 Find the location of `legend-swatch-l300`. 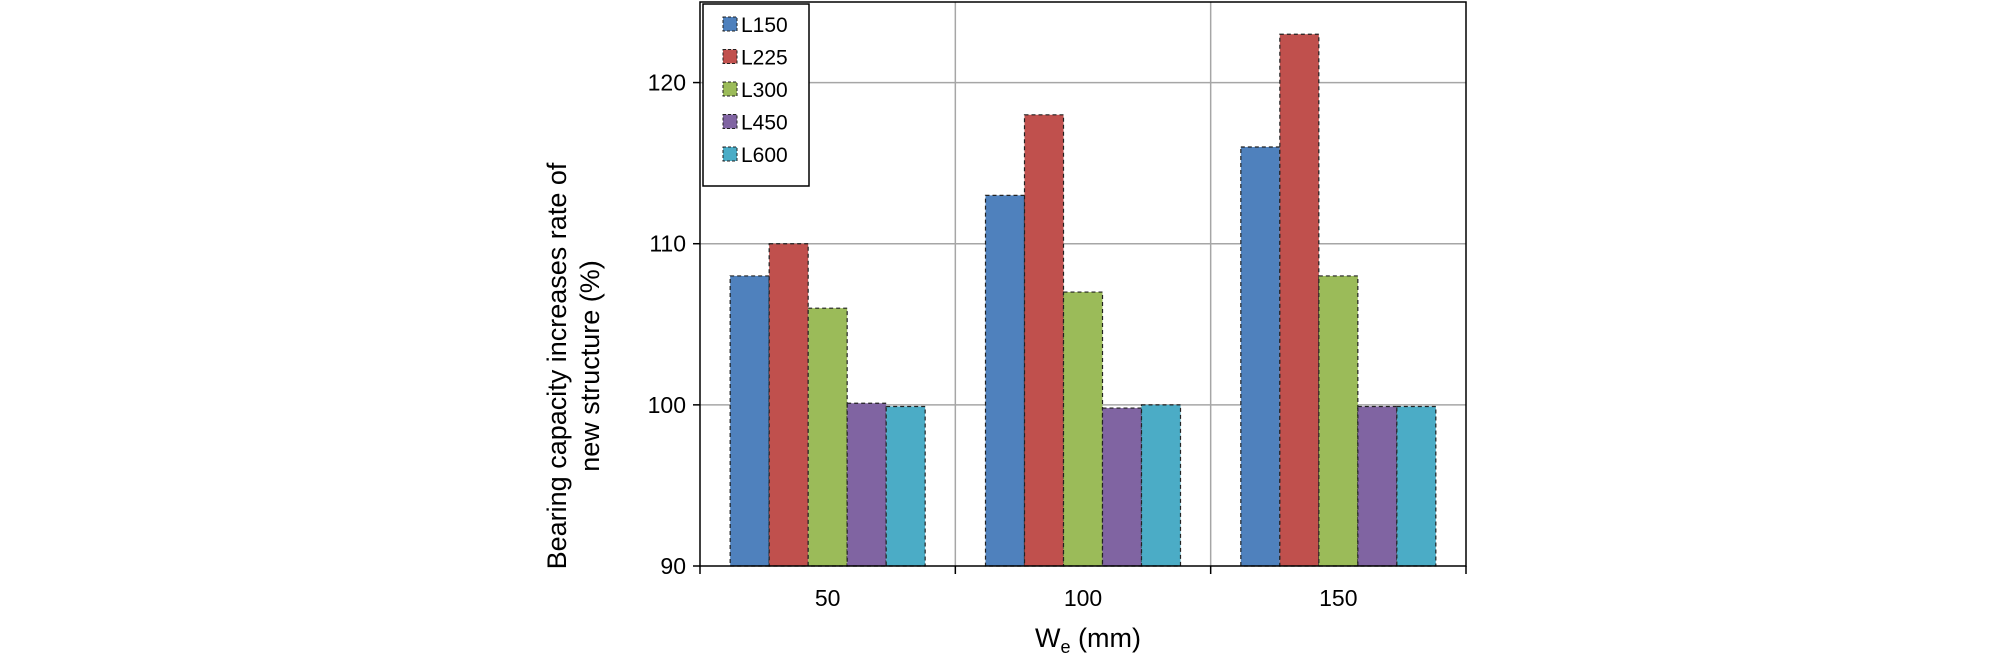

legend-swatch-l300 is located at coordinates (730, 89).